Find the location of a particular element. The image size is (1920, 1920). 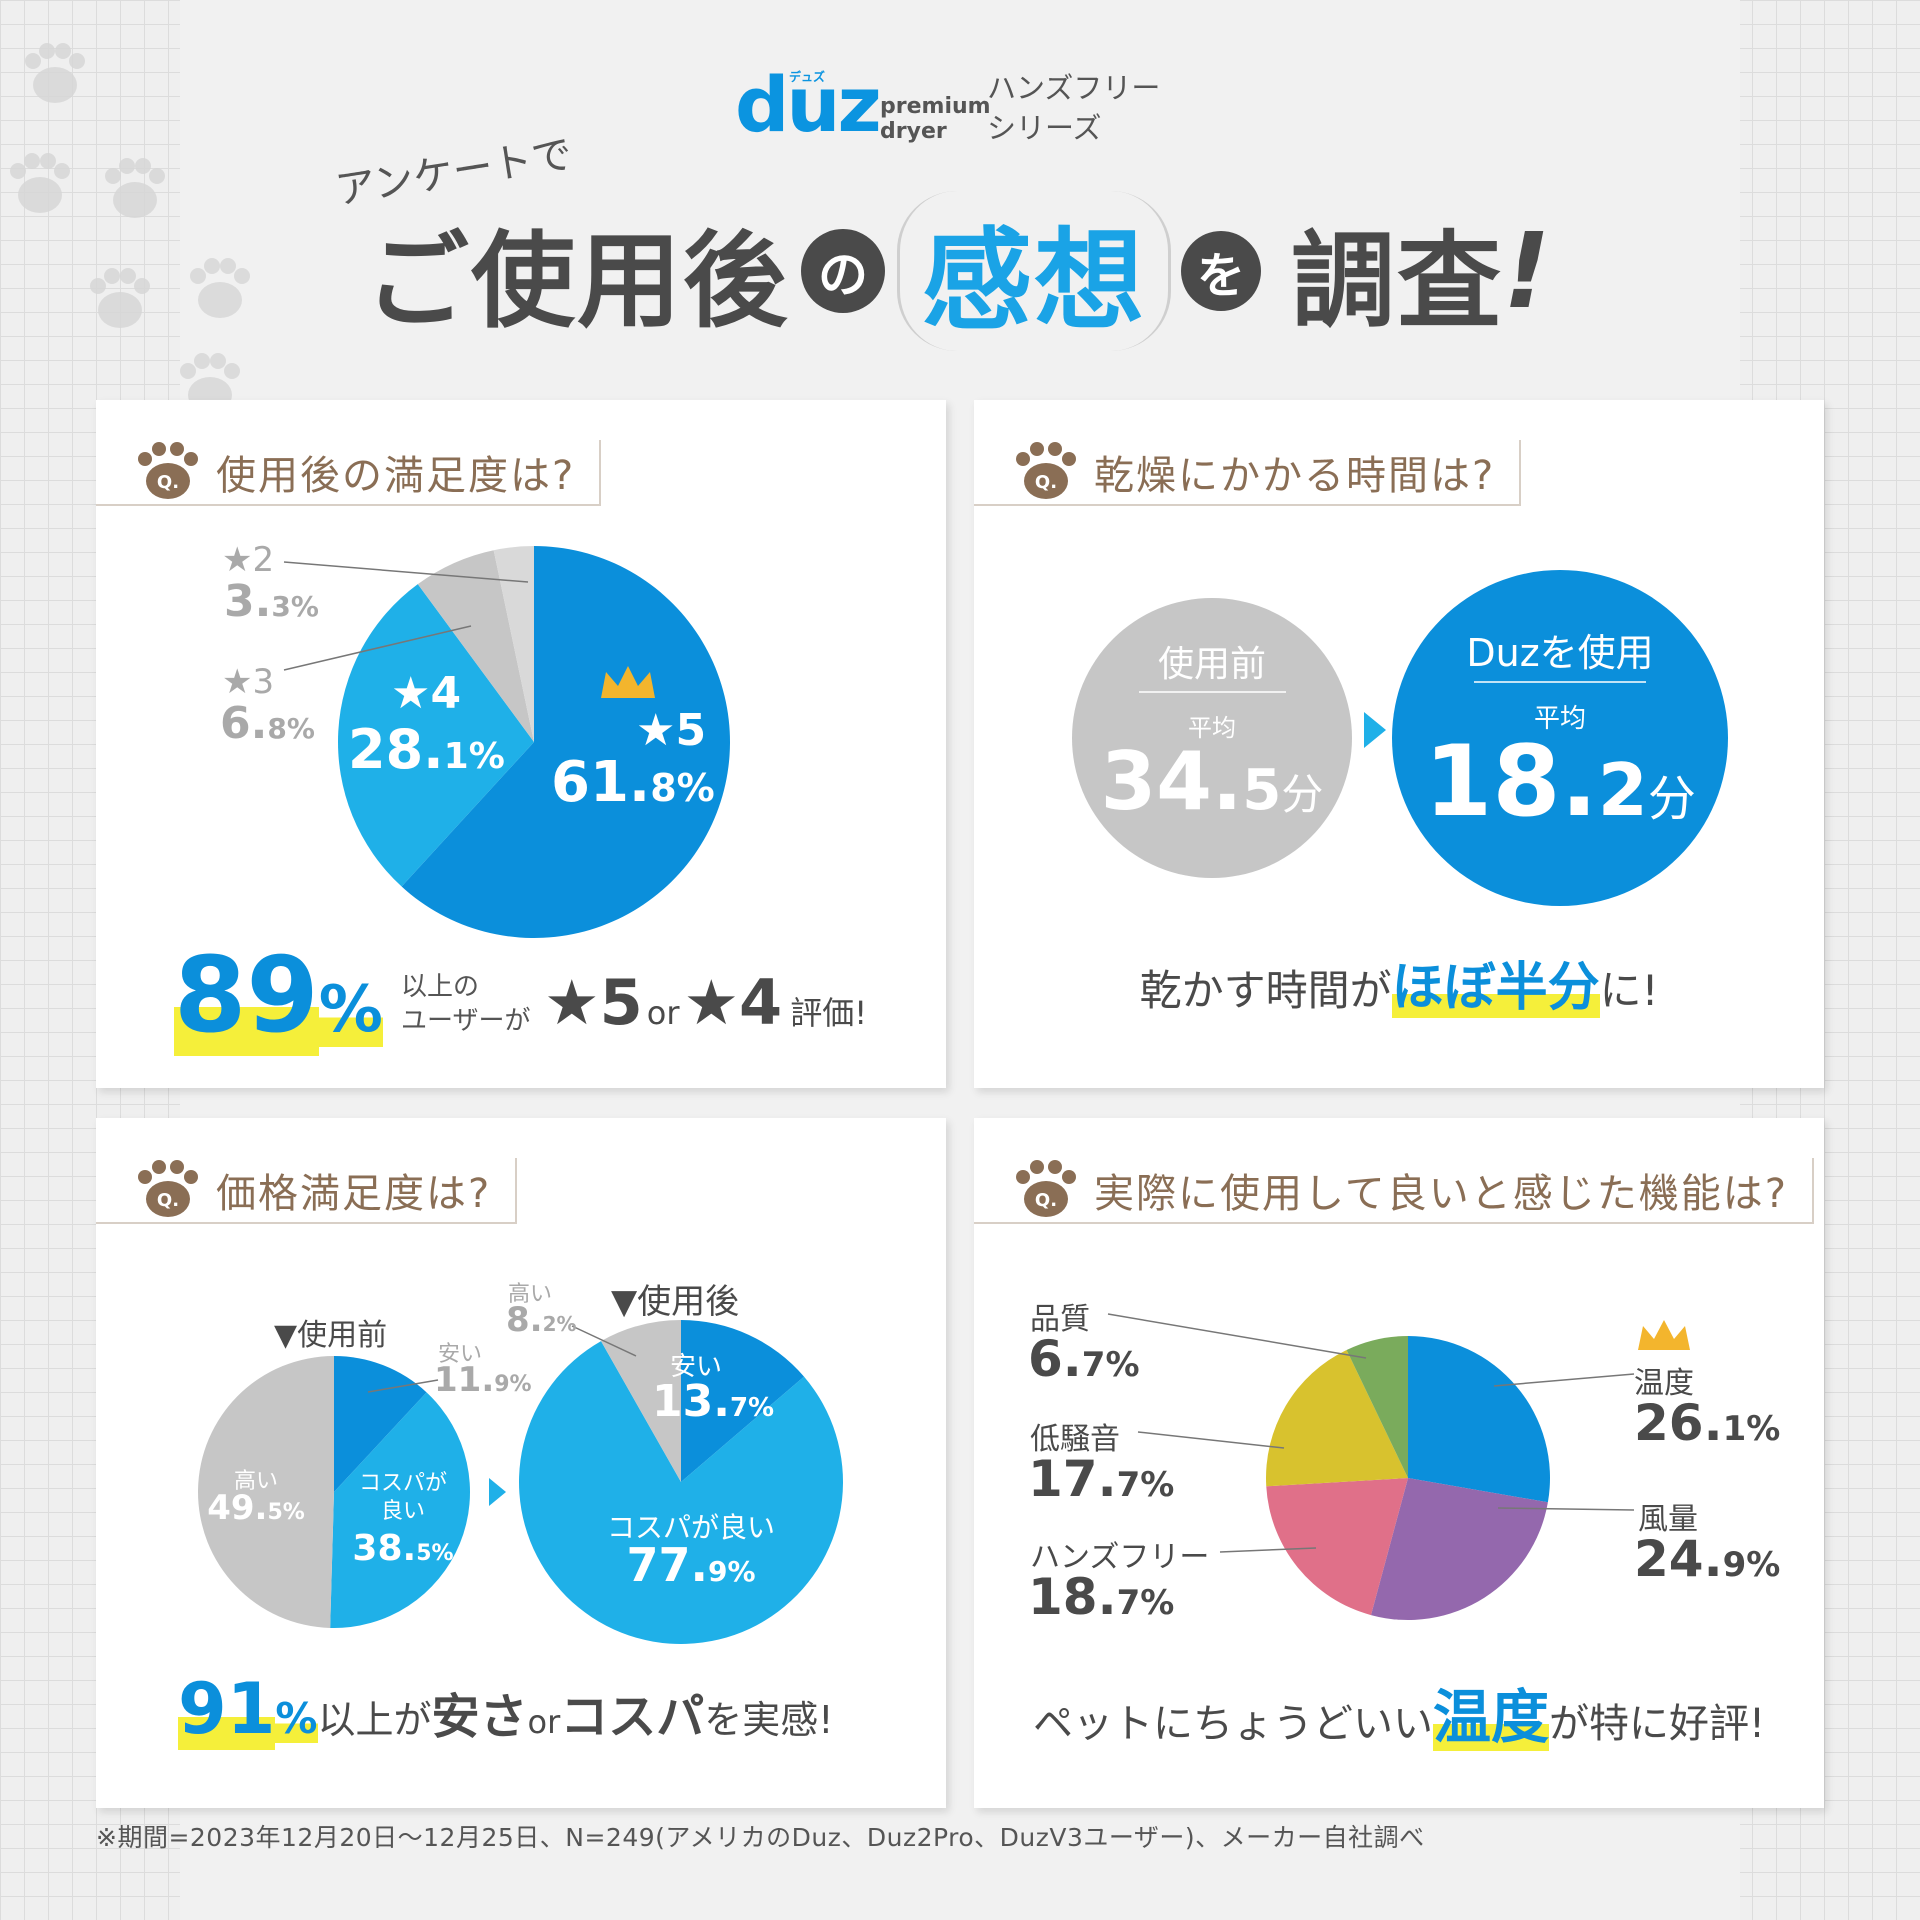

value-dec: 5 is located at coordinates (1262, 790).